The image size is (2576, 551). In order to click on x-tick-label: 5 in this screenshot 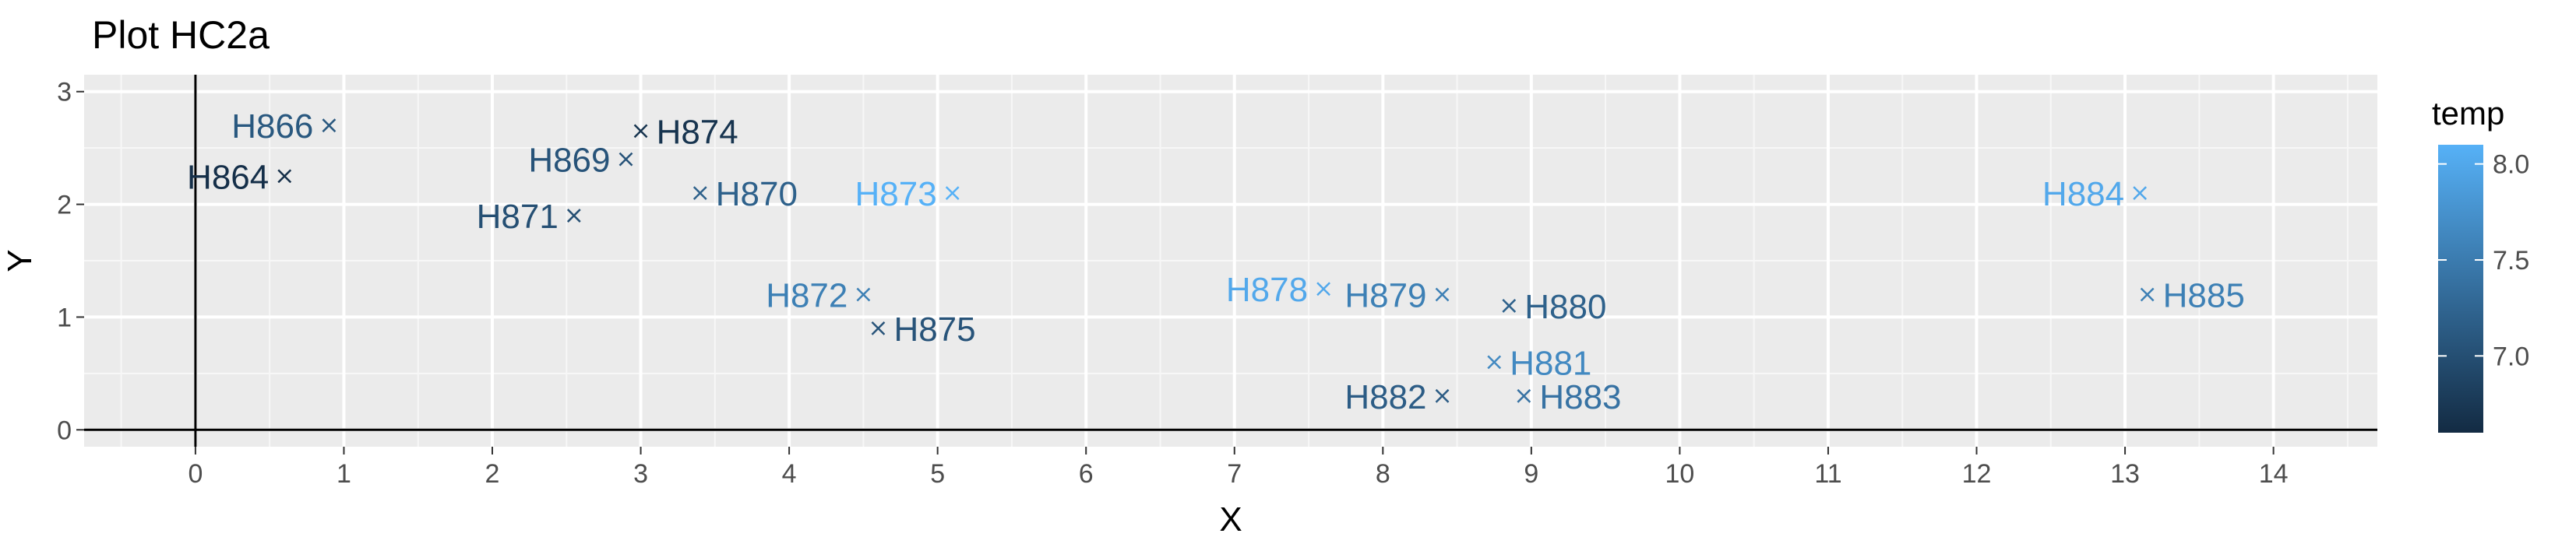, I will do `click(937, 474)`.